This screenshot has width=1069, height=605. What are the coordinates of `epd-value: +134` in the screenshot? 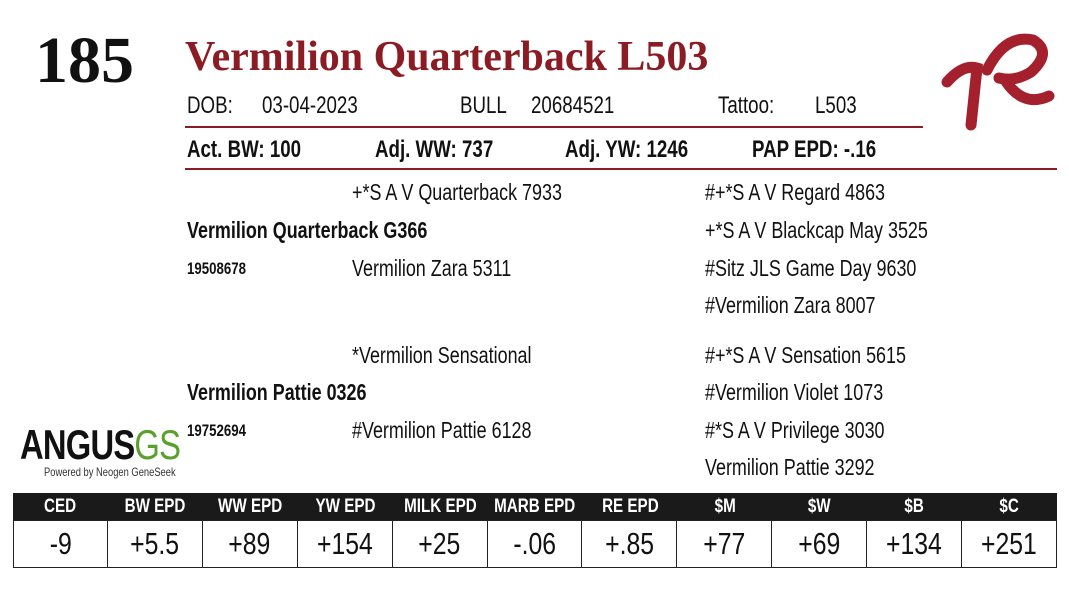 It's located at (915, 544).